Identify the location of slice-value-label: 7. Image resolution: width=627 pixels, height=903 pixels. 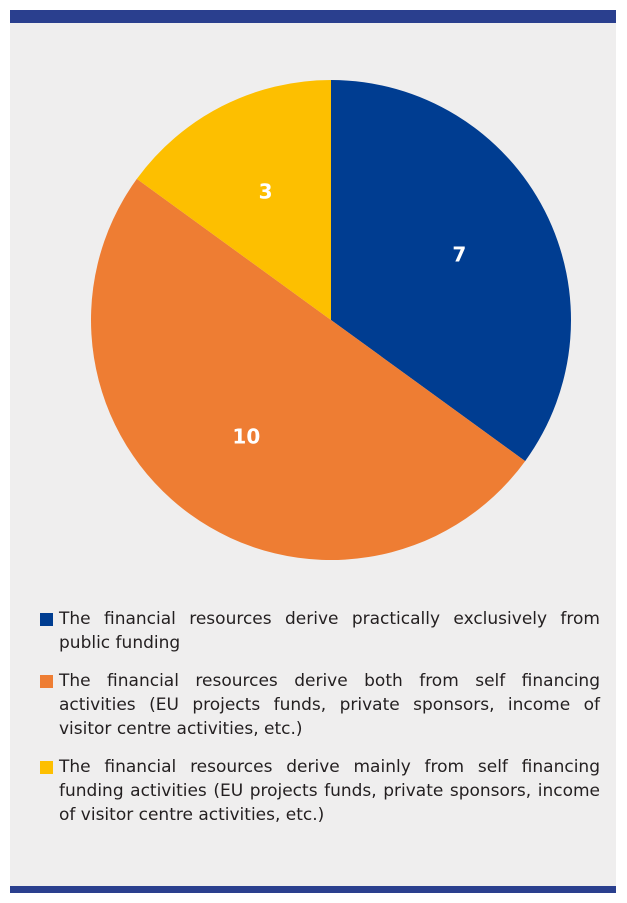
(459, 255).